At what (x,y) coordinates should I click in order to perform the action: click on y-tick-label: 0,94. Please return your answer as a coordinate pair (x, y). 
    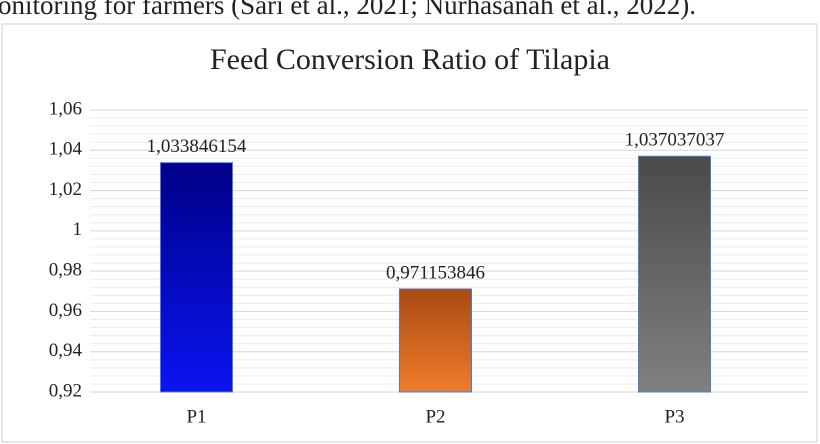
    Looking at the image, I should click on (66, 350).